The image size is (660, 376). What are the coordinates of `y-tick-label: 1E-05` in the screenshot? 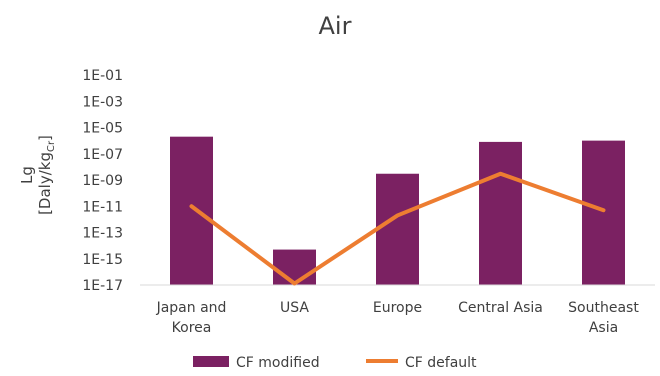 It's located at (102, 129).